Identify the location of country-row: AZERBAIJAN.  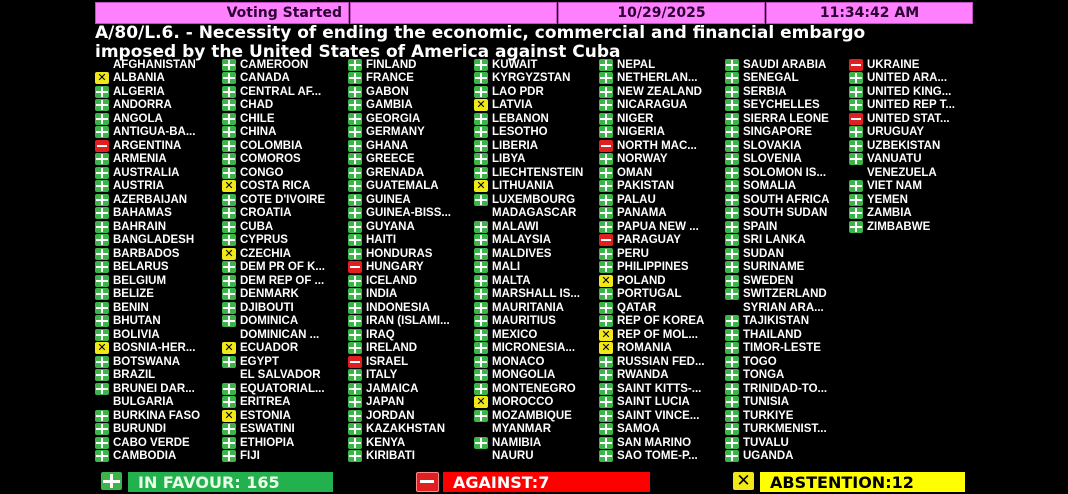
(157, 200).